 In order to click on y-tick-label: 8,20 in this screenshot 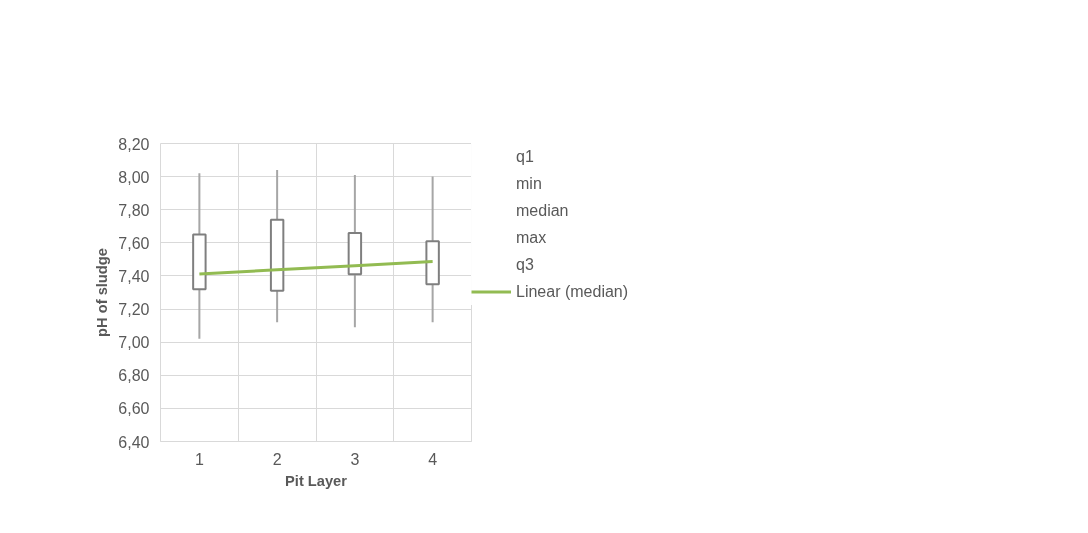, I will do `click(134, 144)`.